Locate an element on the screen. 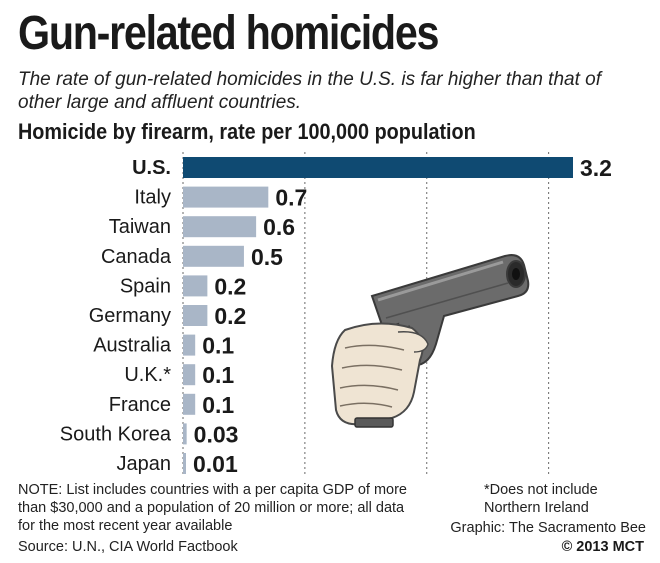 The image size is (660, 563). category-label: Japan is located at coordinates (144, 464).